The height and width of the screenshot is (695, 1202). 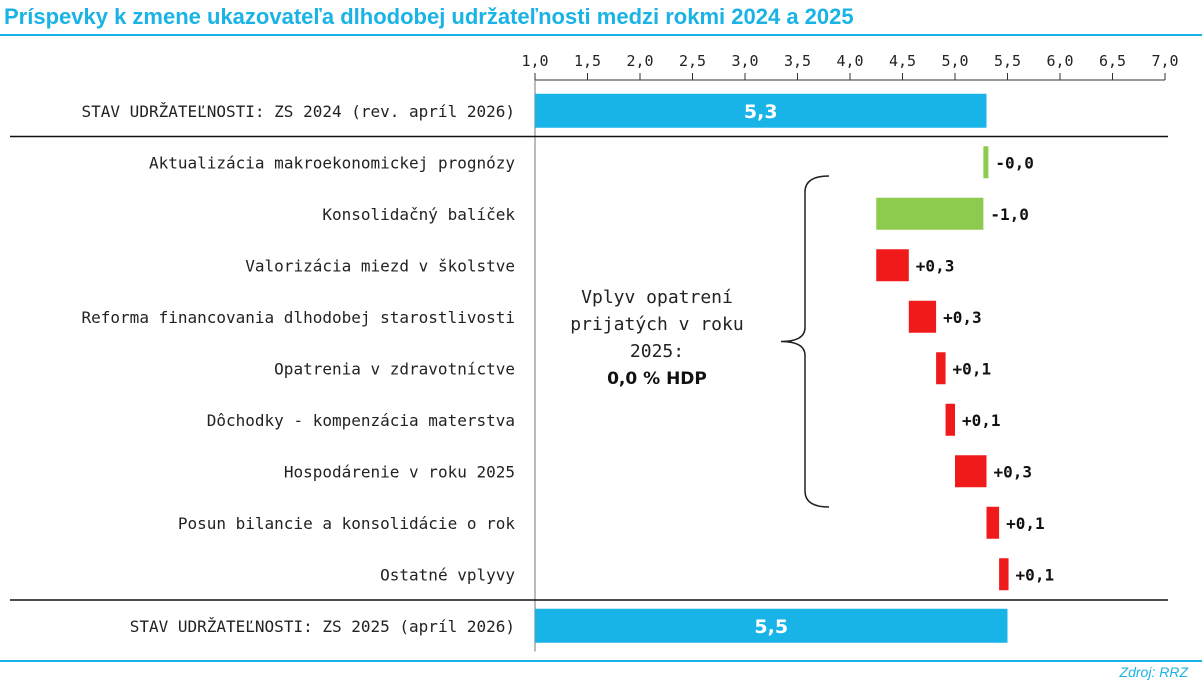 I want to click on x-tick-label: 5,0, so click(x=954, y=61).